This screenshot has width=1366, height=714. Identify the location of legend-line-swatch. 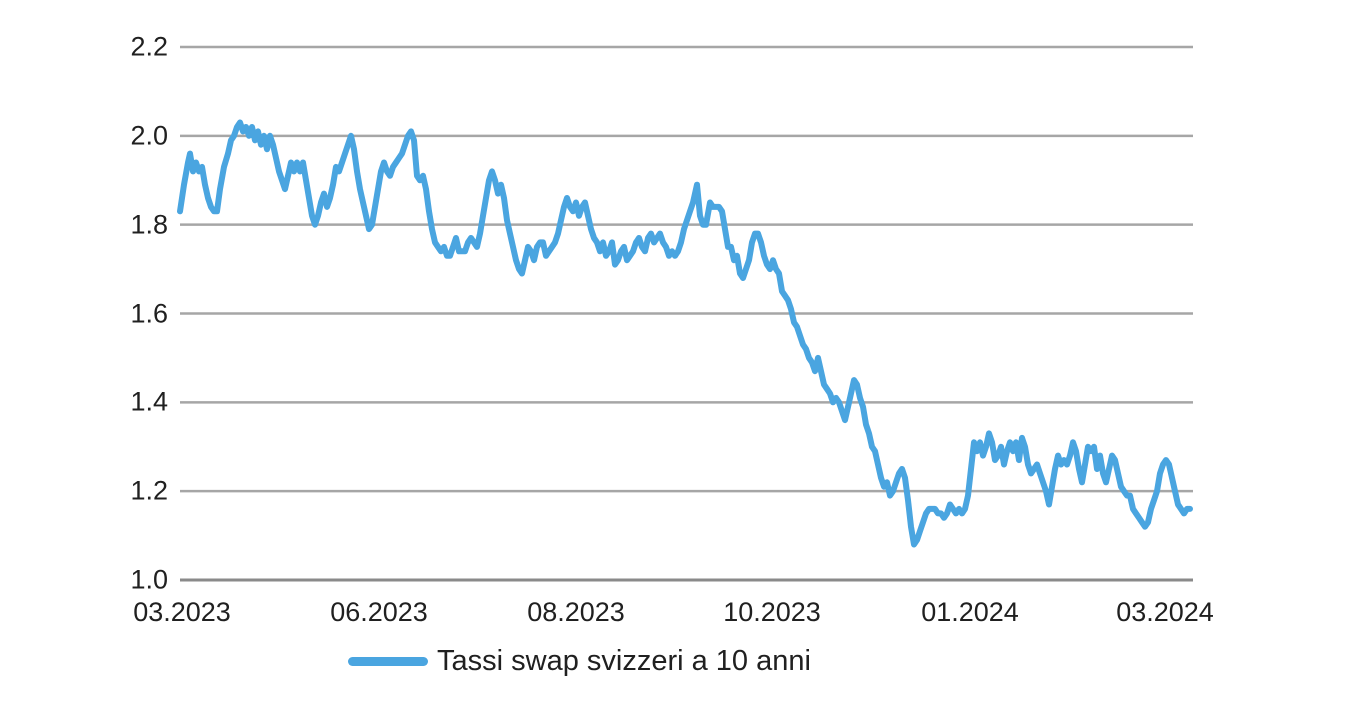
(388, 661).